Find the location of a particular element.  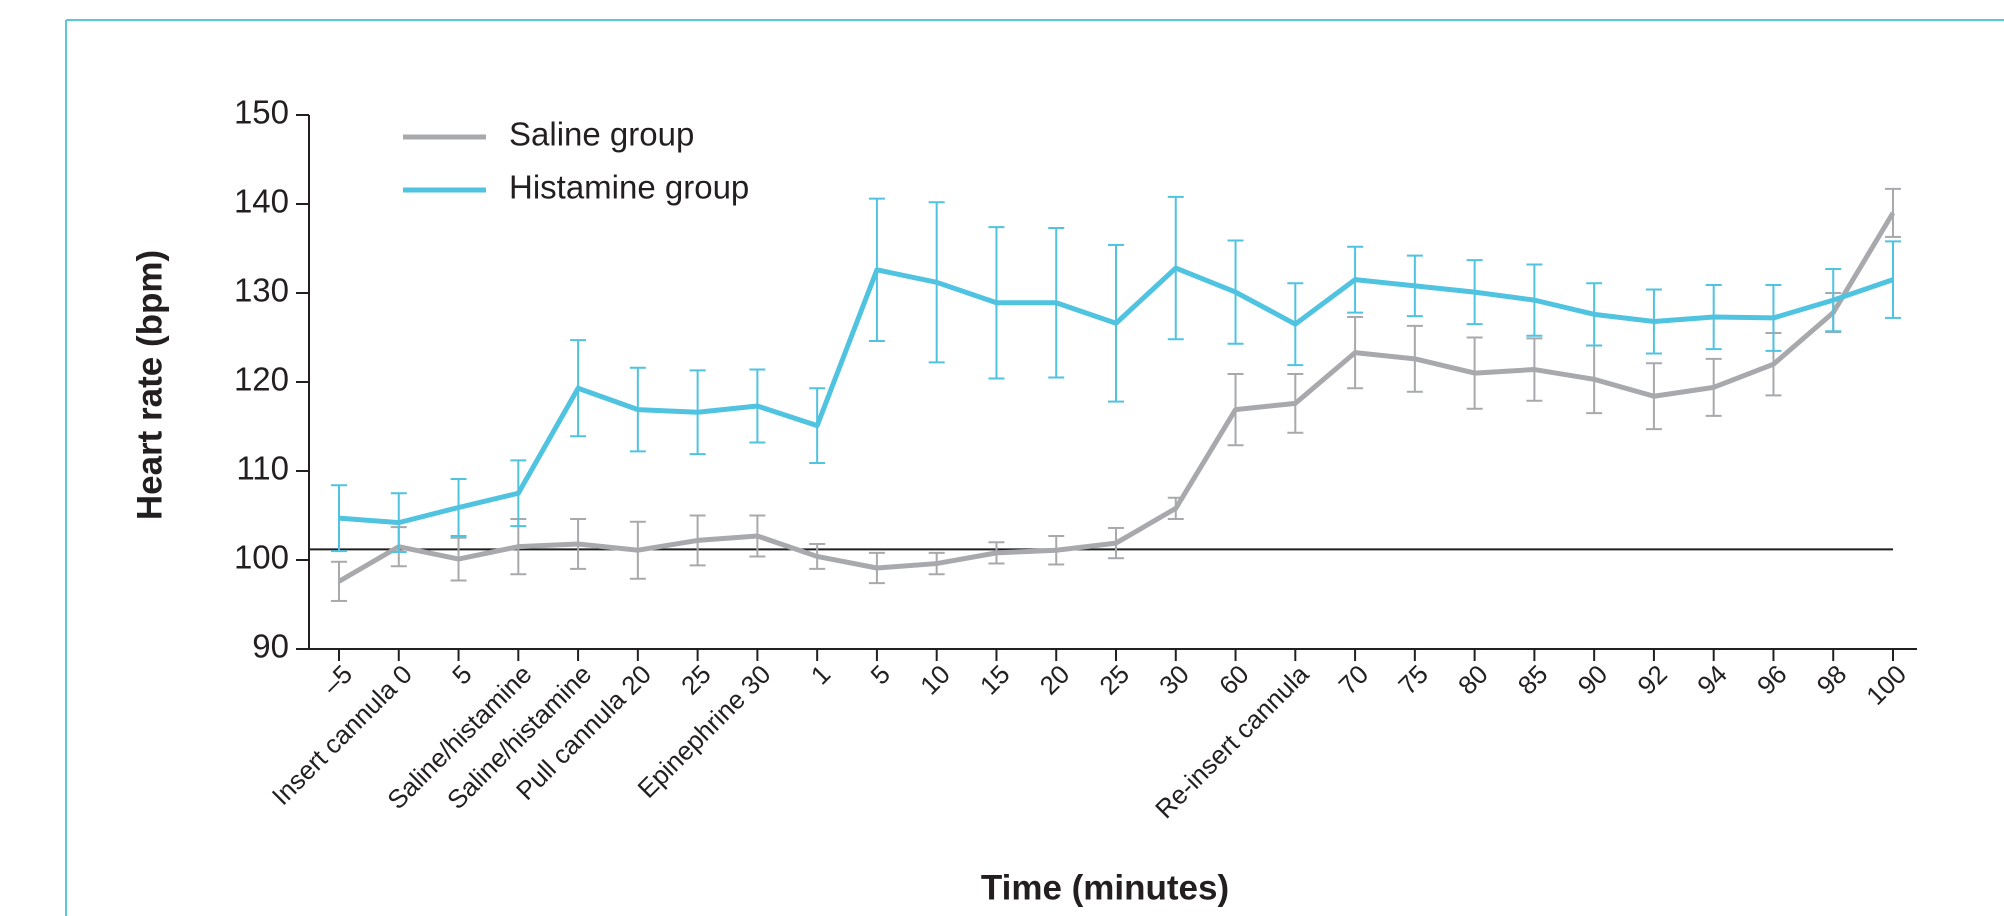

x-tick-label: 90 is located at coordinates (1593, 680).